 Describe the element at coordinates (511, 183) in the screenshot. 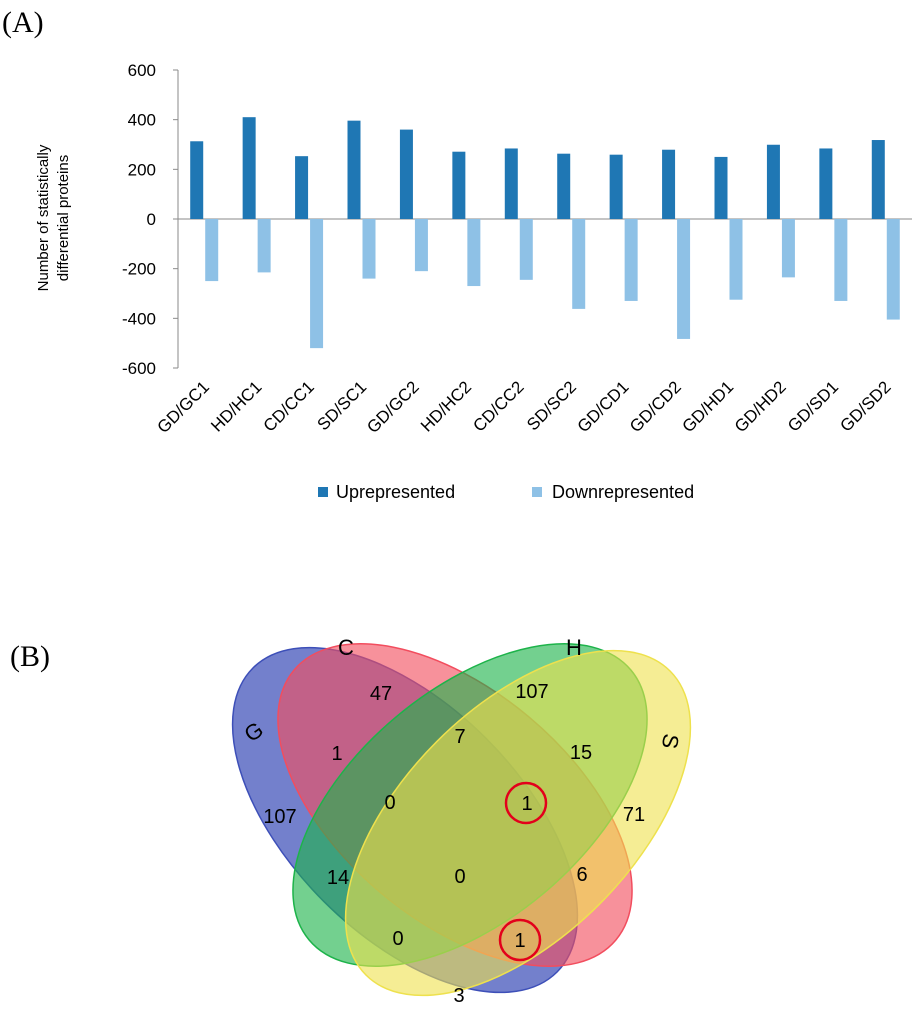

I see `bar-up-cd-cc2` at that location.